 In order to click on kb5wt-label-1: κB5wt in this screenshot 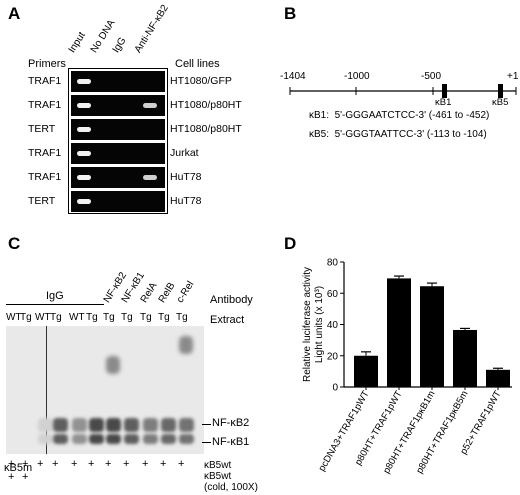, I will do `click(218, 465)`.